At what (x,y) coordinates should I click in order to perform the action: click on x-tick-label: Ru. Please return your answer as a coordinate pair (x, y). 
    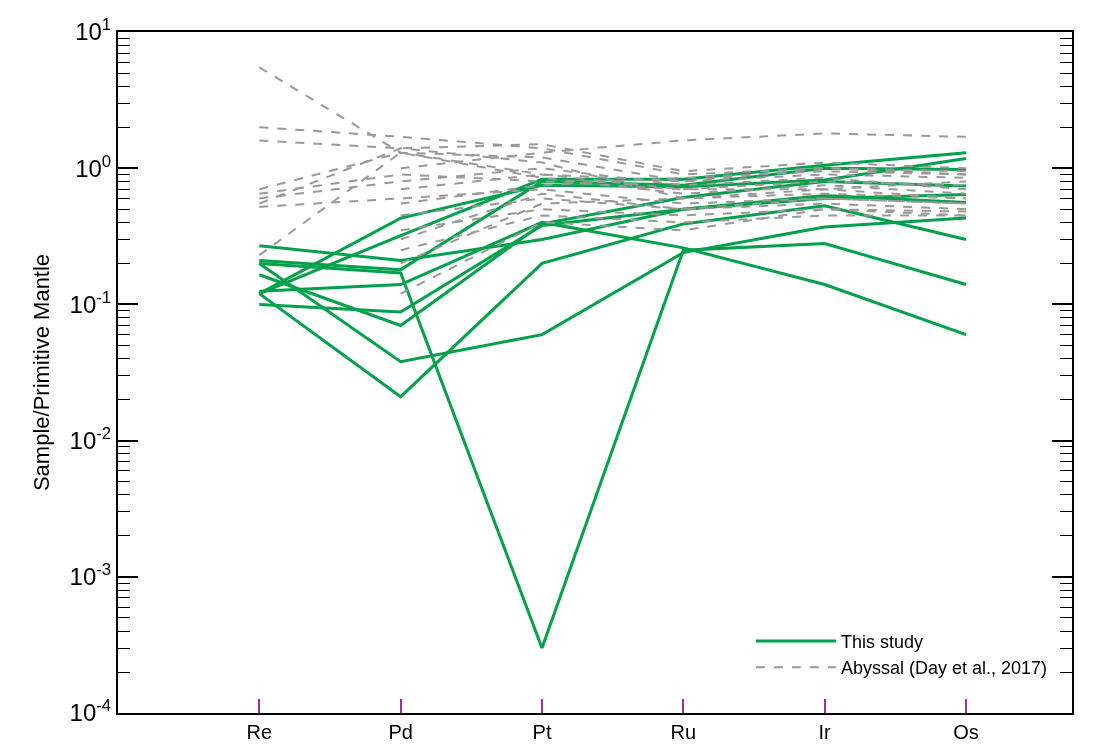
    Looking at the image, I should click on (683, 732).